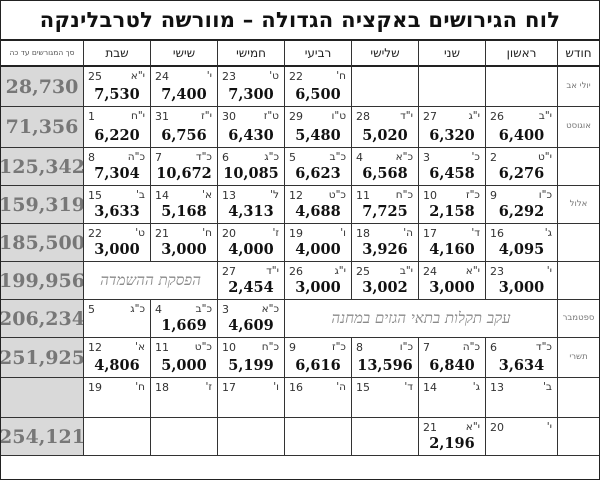  Describe the element at coordinates (338, 347) in the screenshot. I see `hebrew-date: כ"ז` at that location.